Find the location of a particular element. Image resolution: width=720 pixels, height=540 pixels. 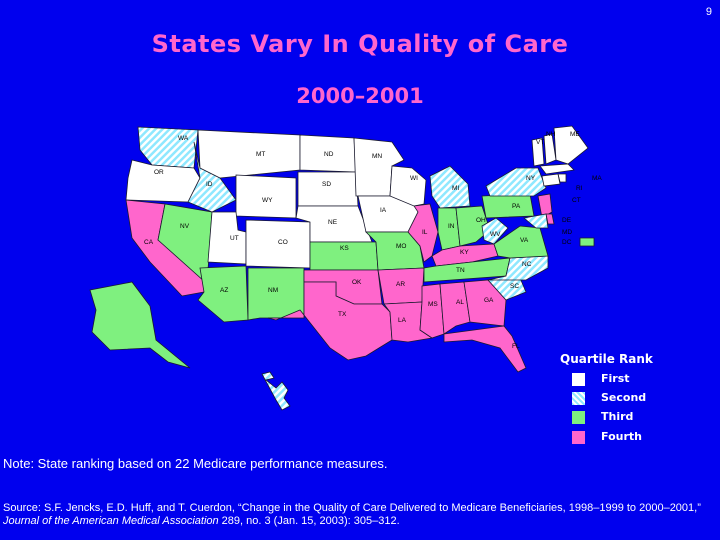

state-label-mo: MO is located at coordinates (401, 246).